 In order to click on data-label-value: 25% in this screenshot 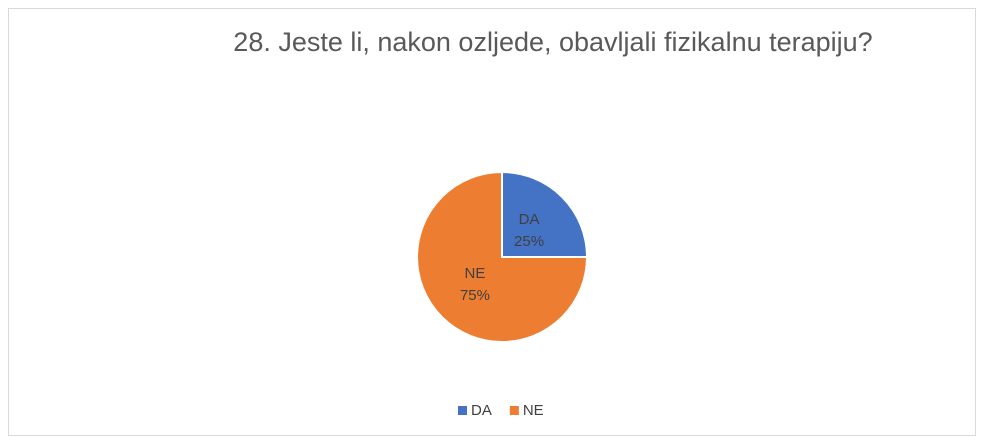, I will do `click(529, 241)`.